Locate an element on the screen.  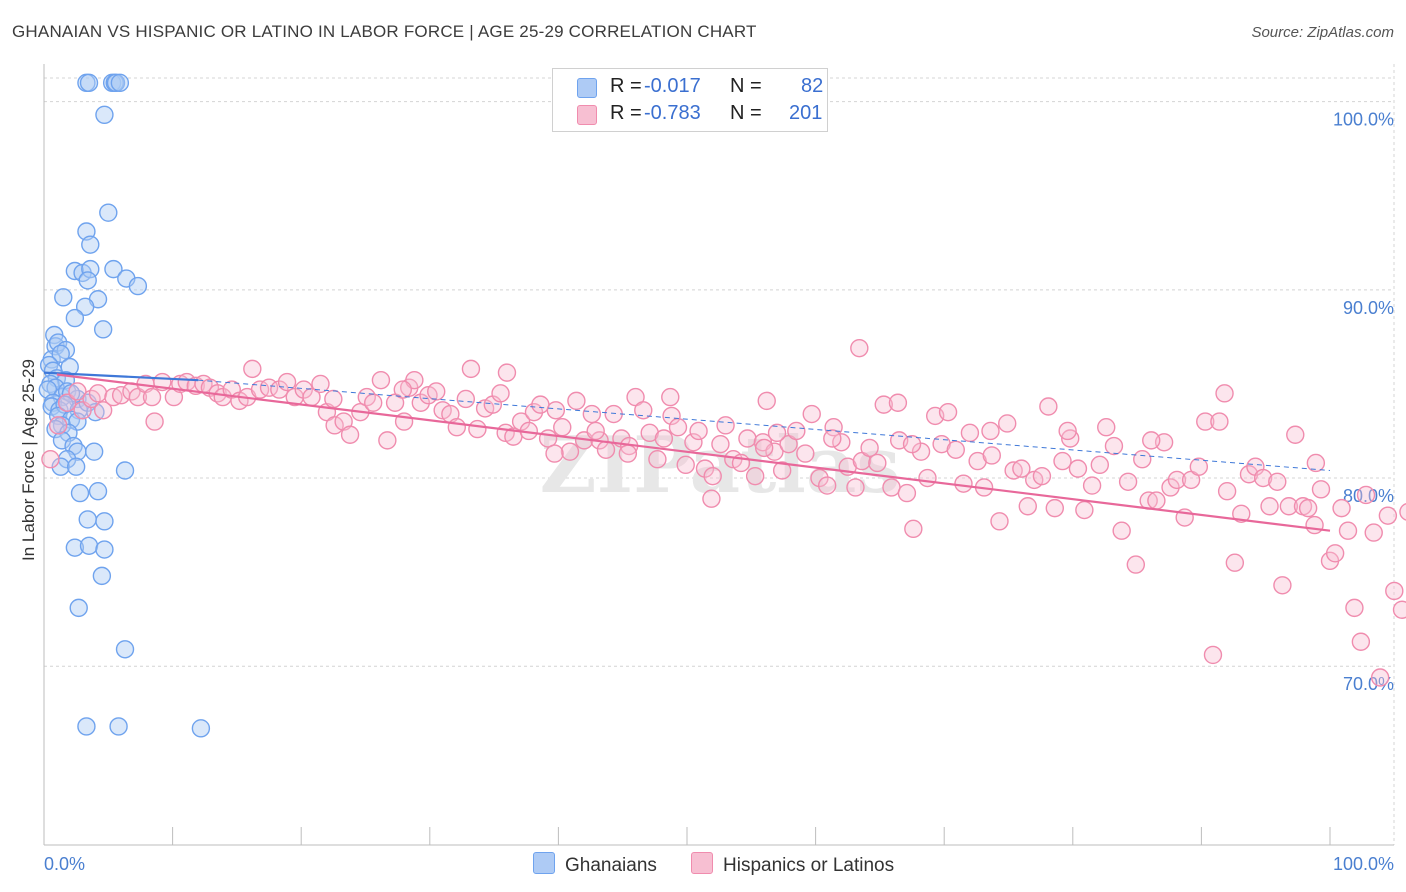
bottom-legend-label-ghanaians: Ghanaians is located at coordinates (611, 865).